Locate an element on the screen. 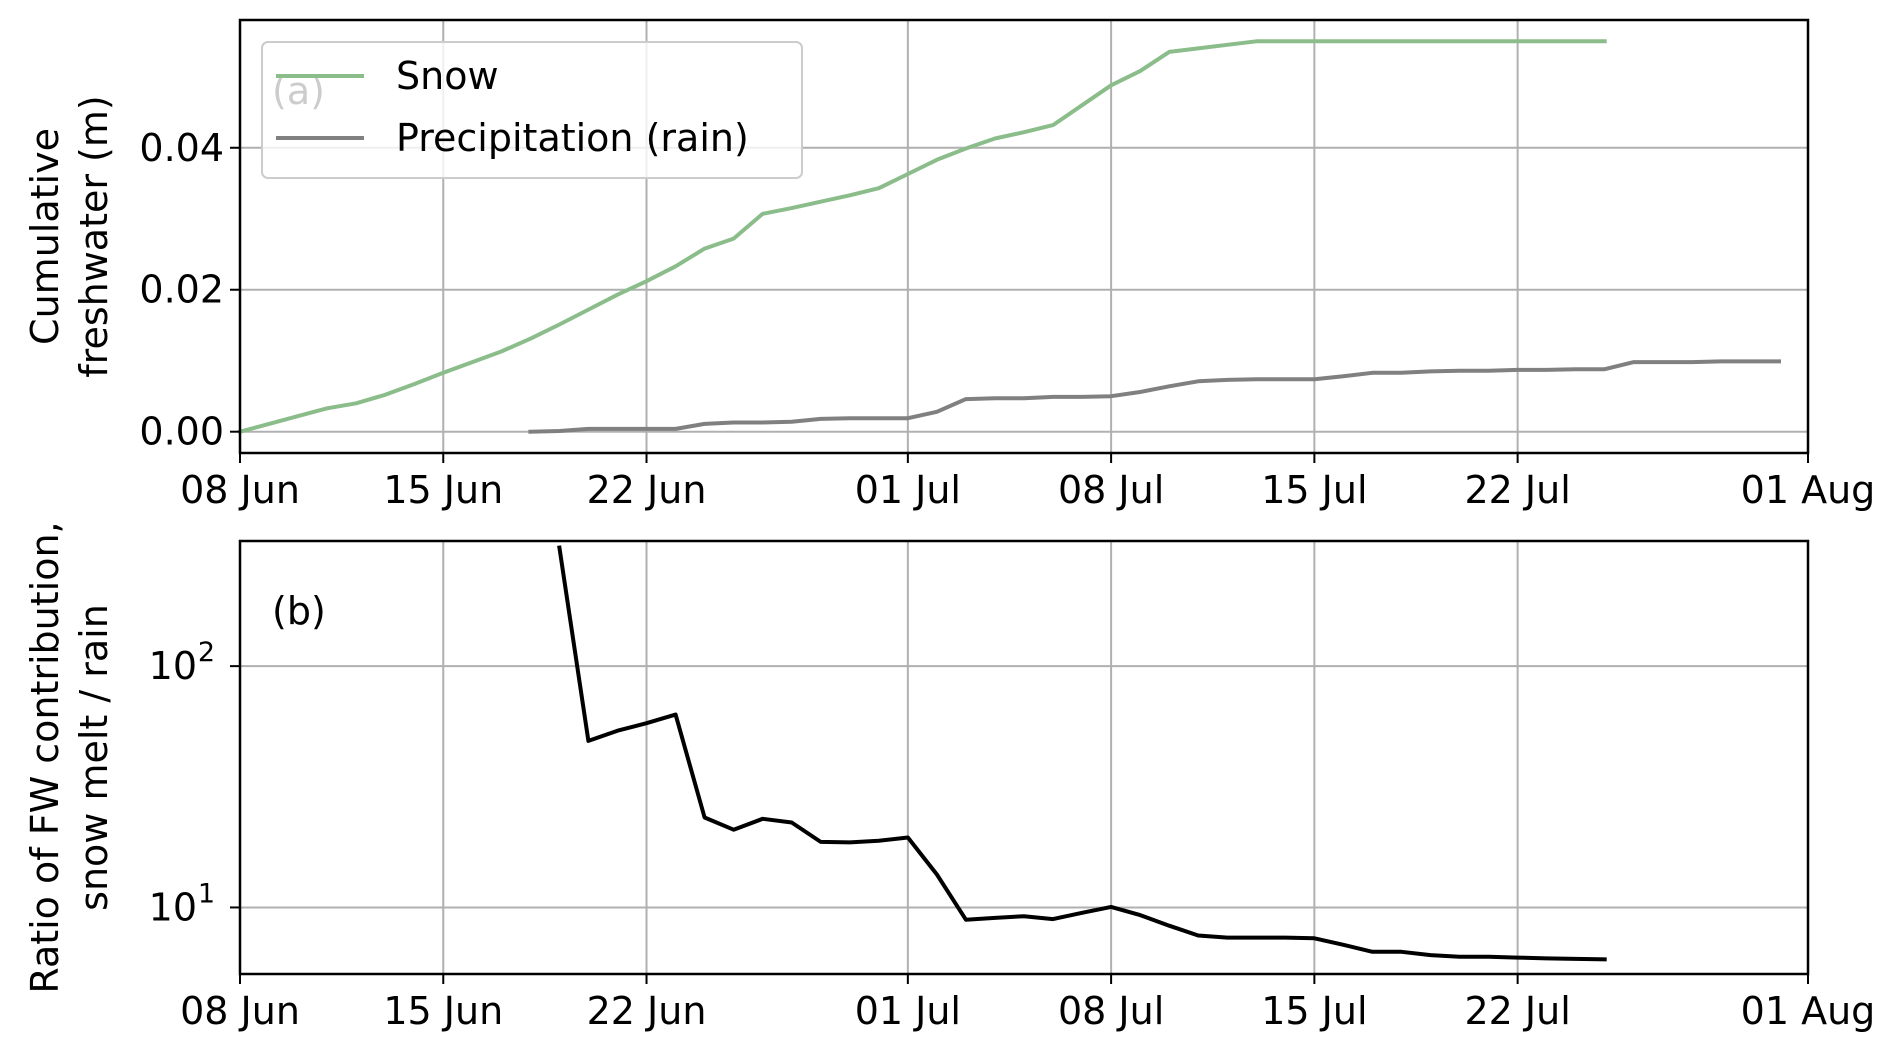 Image resolution: width=1892 pixels, height=1056 pixels. y-axis-label: Cumulative is located at coordinates (45, 236).